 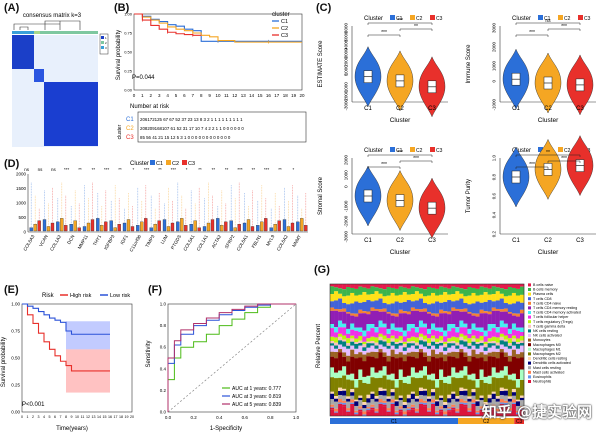 What do you see at coordinates (72, 417) in the screenshot?
I see `e-xtick-label: 9` at bounding box center [72, 417].